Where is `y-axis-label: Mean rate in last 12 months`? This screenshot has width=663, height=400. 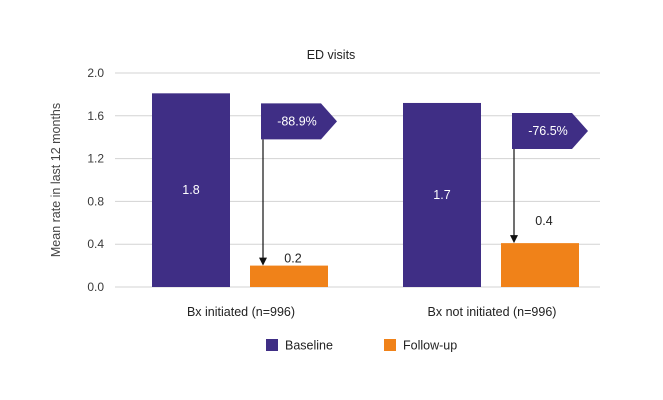
y-axis-label: Mean rate in last 12 months is located at coordinates (56, 180).